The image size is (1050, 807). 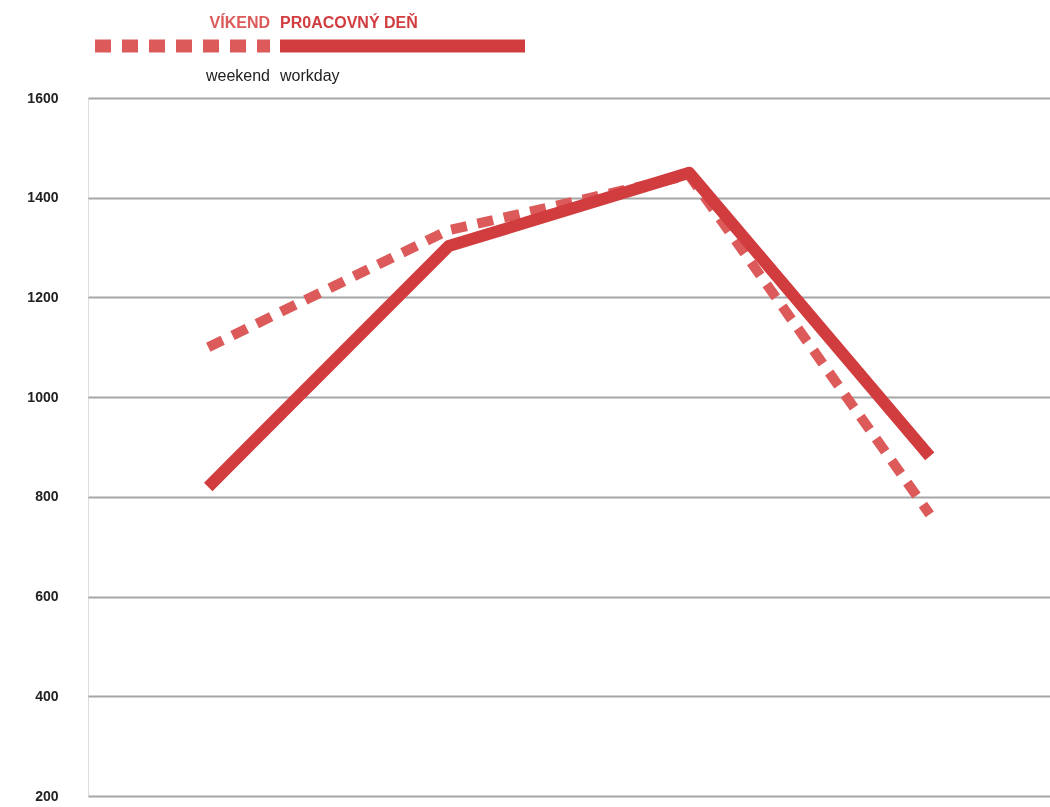 I want to click on text: workday, so click(x=309, y=75).